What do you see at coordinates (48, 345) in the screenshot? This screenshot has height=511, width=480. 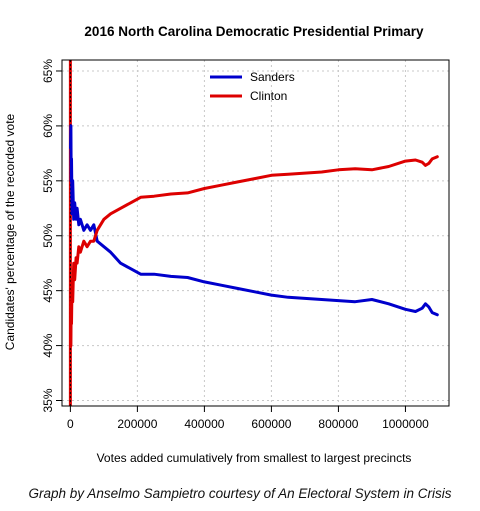 I see `y-tick-label: 40%` at bounding box center [48, 345].